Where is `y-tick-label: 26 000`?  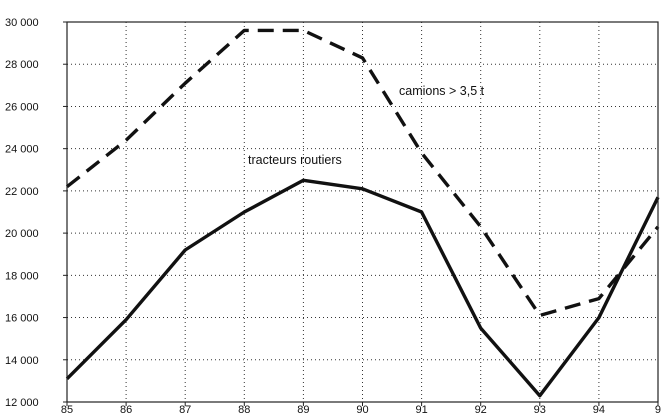 y-tick-label: 26 000 is located at coordinates (22, 107).